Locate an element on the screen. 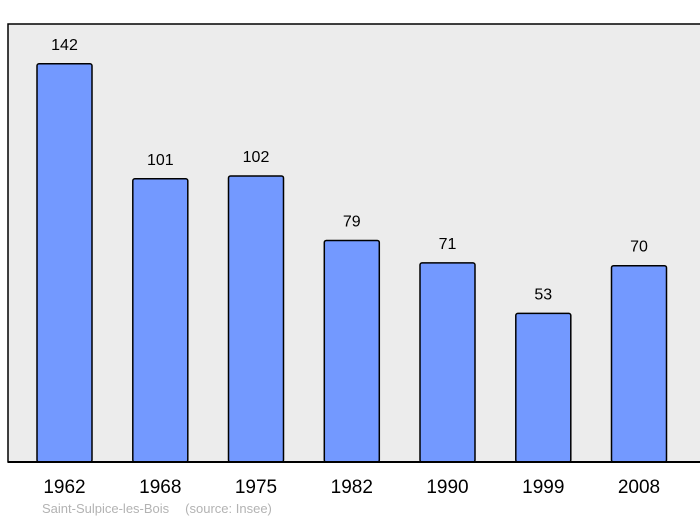  bar-1982 is located at coordinates (352, 351).